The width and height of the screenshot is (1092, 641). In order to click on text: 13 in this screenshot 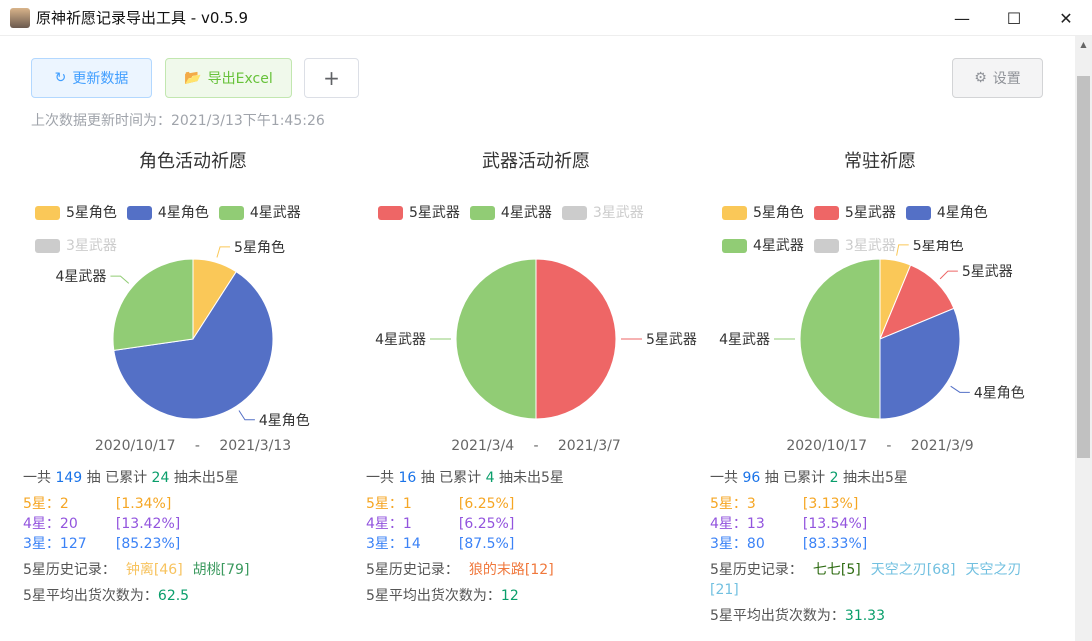, I will do `click(755, 524)`.